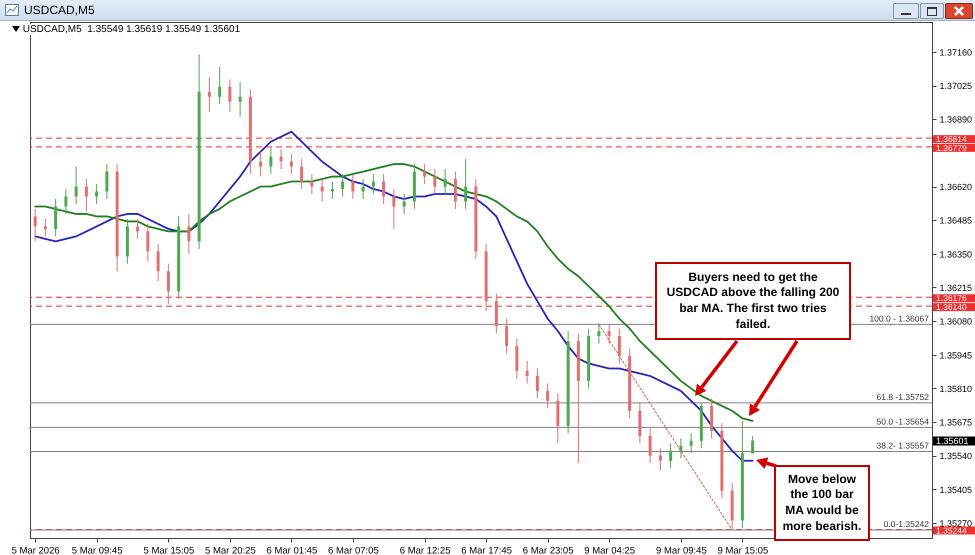  What do you see at coordinates (425, 550) in the screenshot?
I see `x-tick-label: 6 Mar 12:25` at bounding box center [425, 550].